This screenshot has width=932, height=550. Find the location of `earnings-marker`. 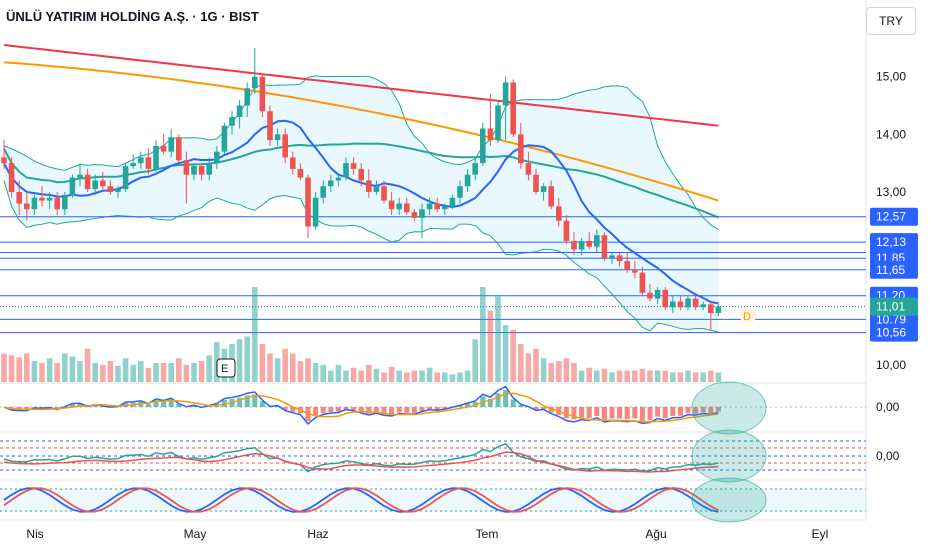

earnings-marker is located at coordinates (226, 368).